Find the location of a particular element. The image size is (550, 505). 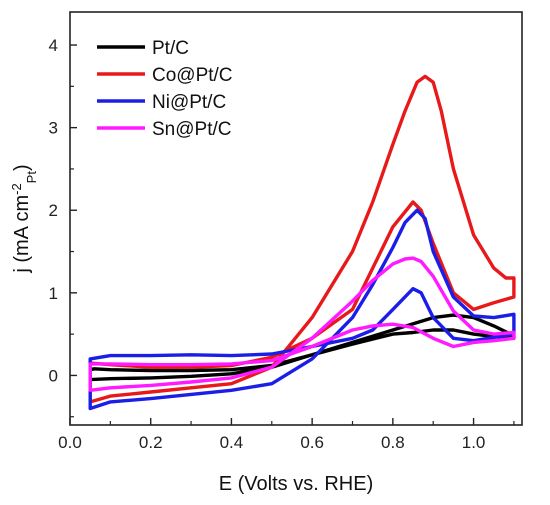

y-axis-title-main: j (mA cm is located at coordinates (22, 234).